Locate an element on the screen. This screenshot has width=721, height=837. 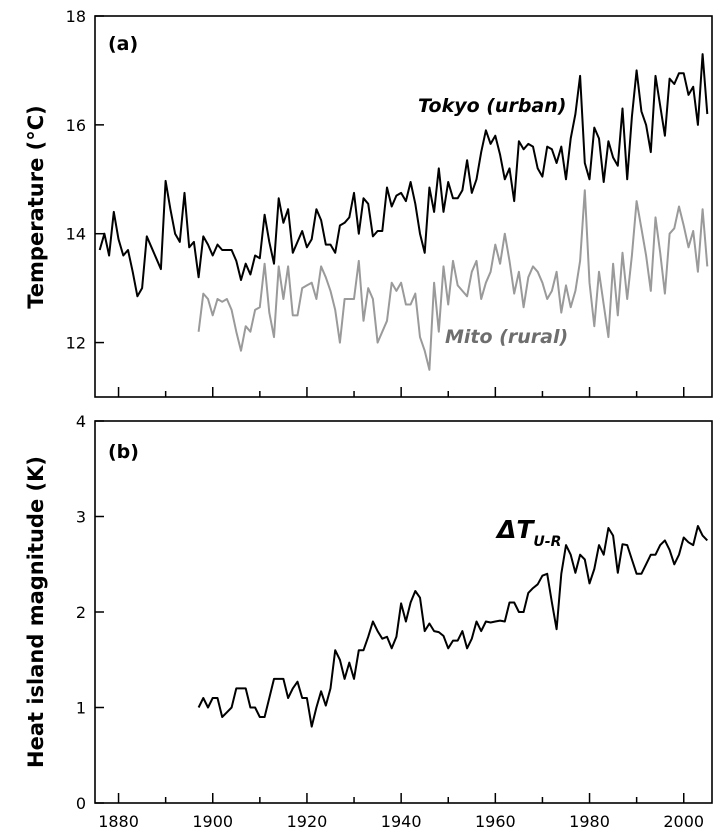
panel-a-y-axis-label: Temperature (°C) is located at coordinates (36, 206).